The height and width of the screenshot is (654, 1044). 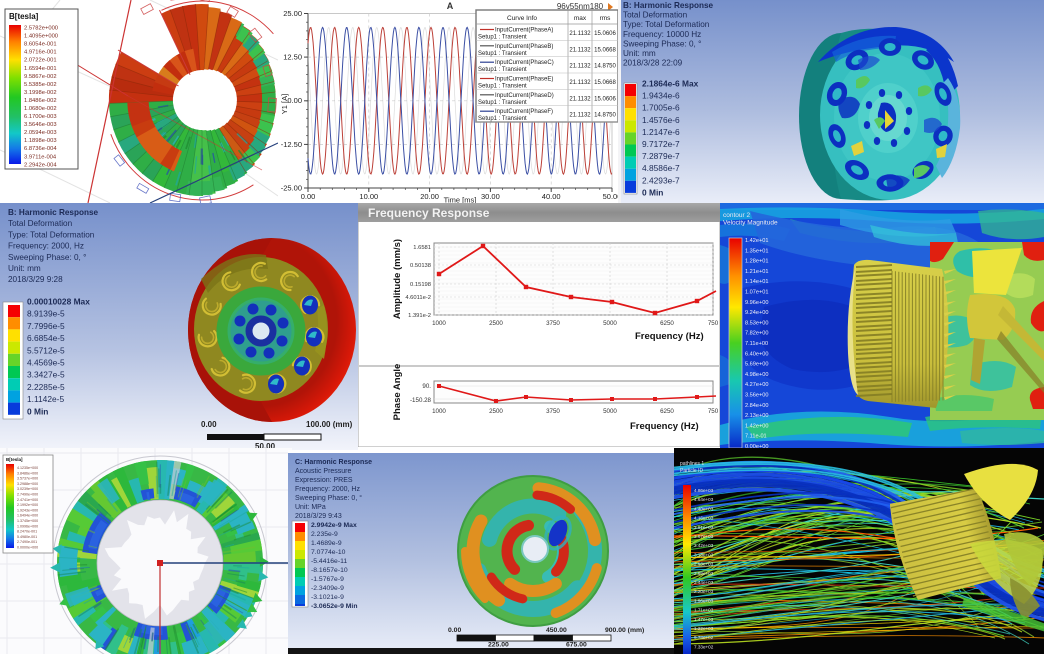 I want to click on svg-text: InputCurrent(PhaseE), so click(x=524, y=80).